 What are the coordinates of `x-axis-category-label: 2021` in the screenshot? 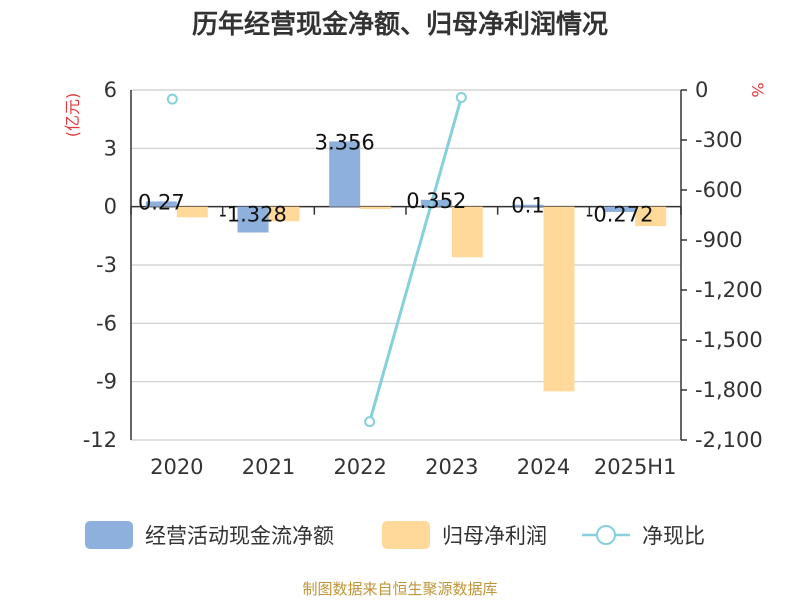 It's located at (268, 467).